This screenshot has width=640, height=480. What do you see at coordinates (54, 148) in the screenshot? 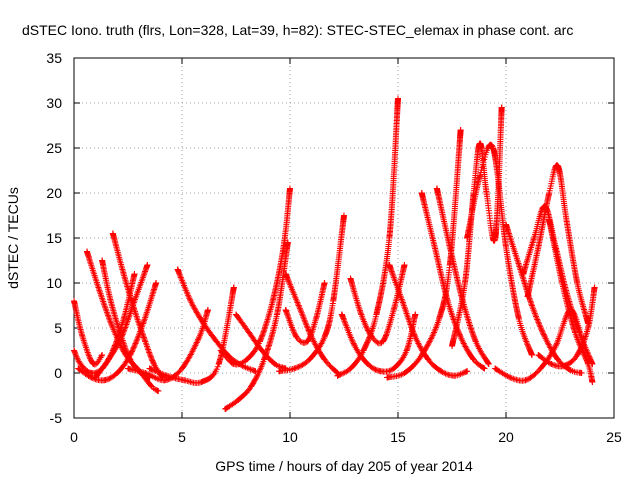
I see `y-tick-label: 25` at bounding box center [54, 148].